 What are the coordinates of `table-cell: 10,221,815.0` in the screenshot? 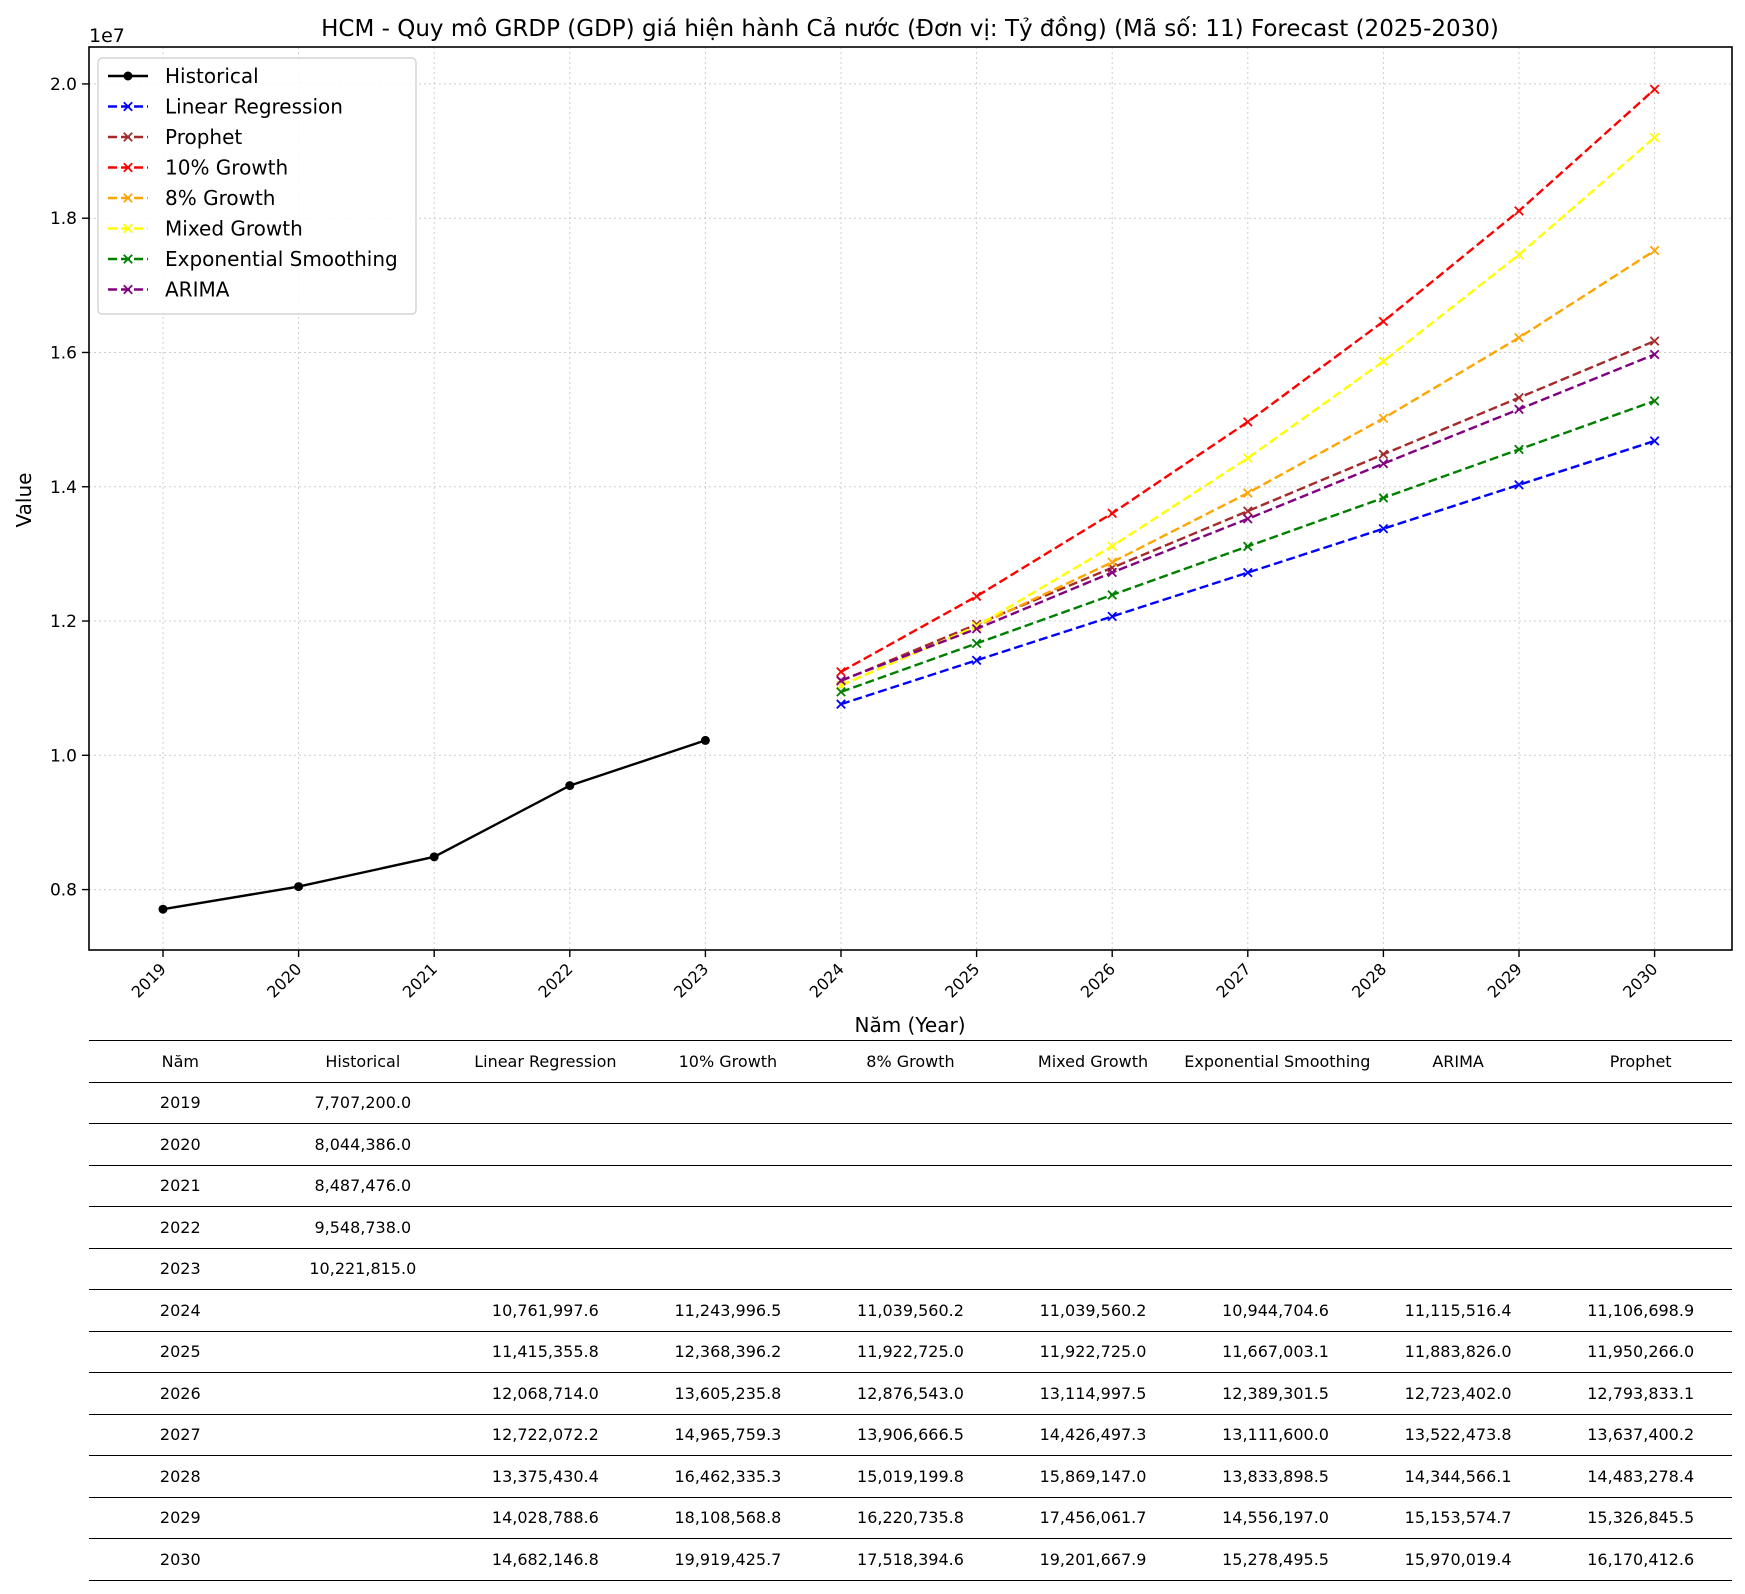 It's located at (363, 1269).